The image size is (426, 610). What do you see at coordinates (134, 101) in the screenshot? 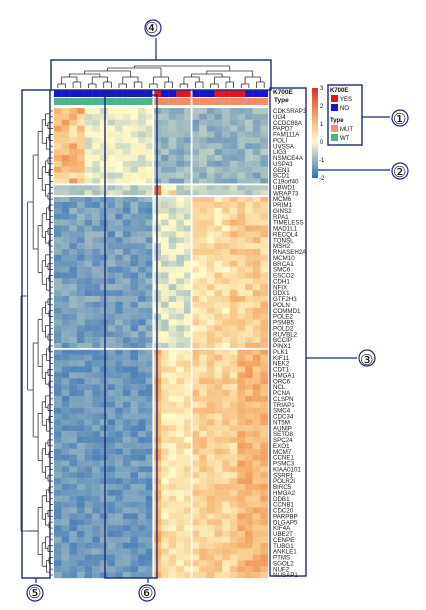
I see `type-annotation-cell` at bounding box center [134, 101].